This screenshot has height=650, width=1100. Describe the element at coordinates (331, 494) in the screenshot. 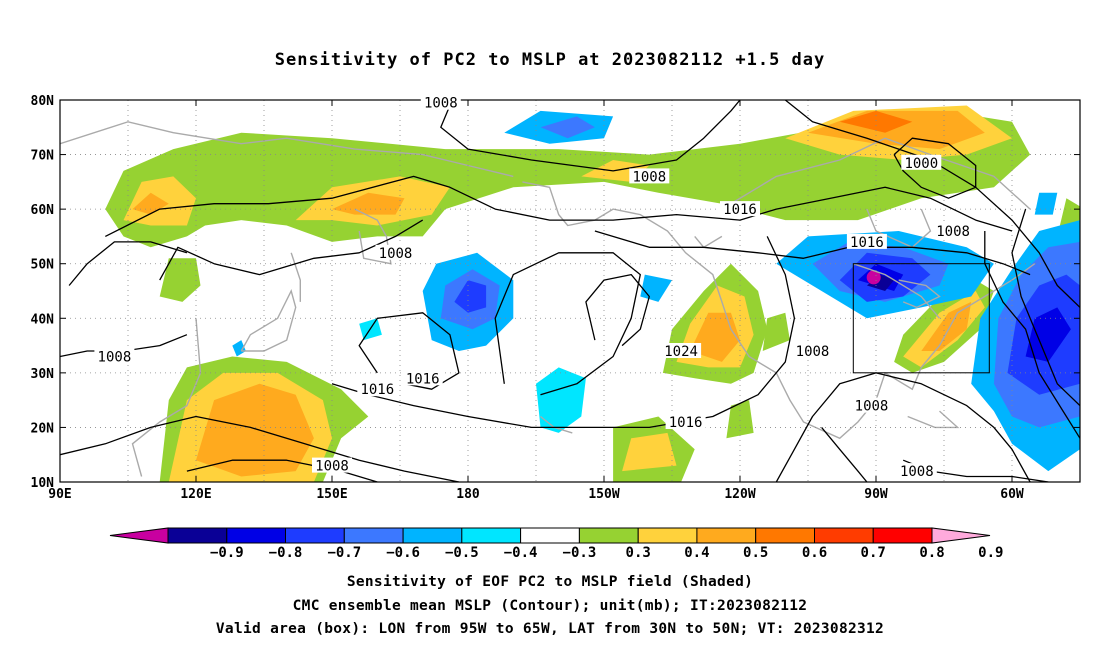

I see `lon-tick-label: 150E` at that location.